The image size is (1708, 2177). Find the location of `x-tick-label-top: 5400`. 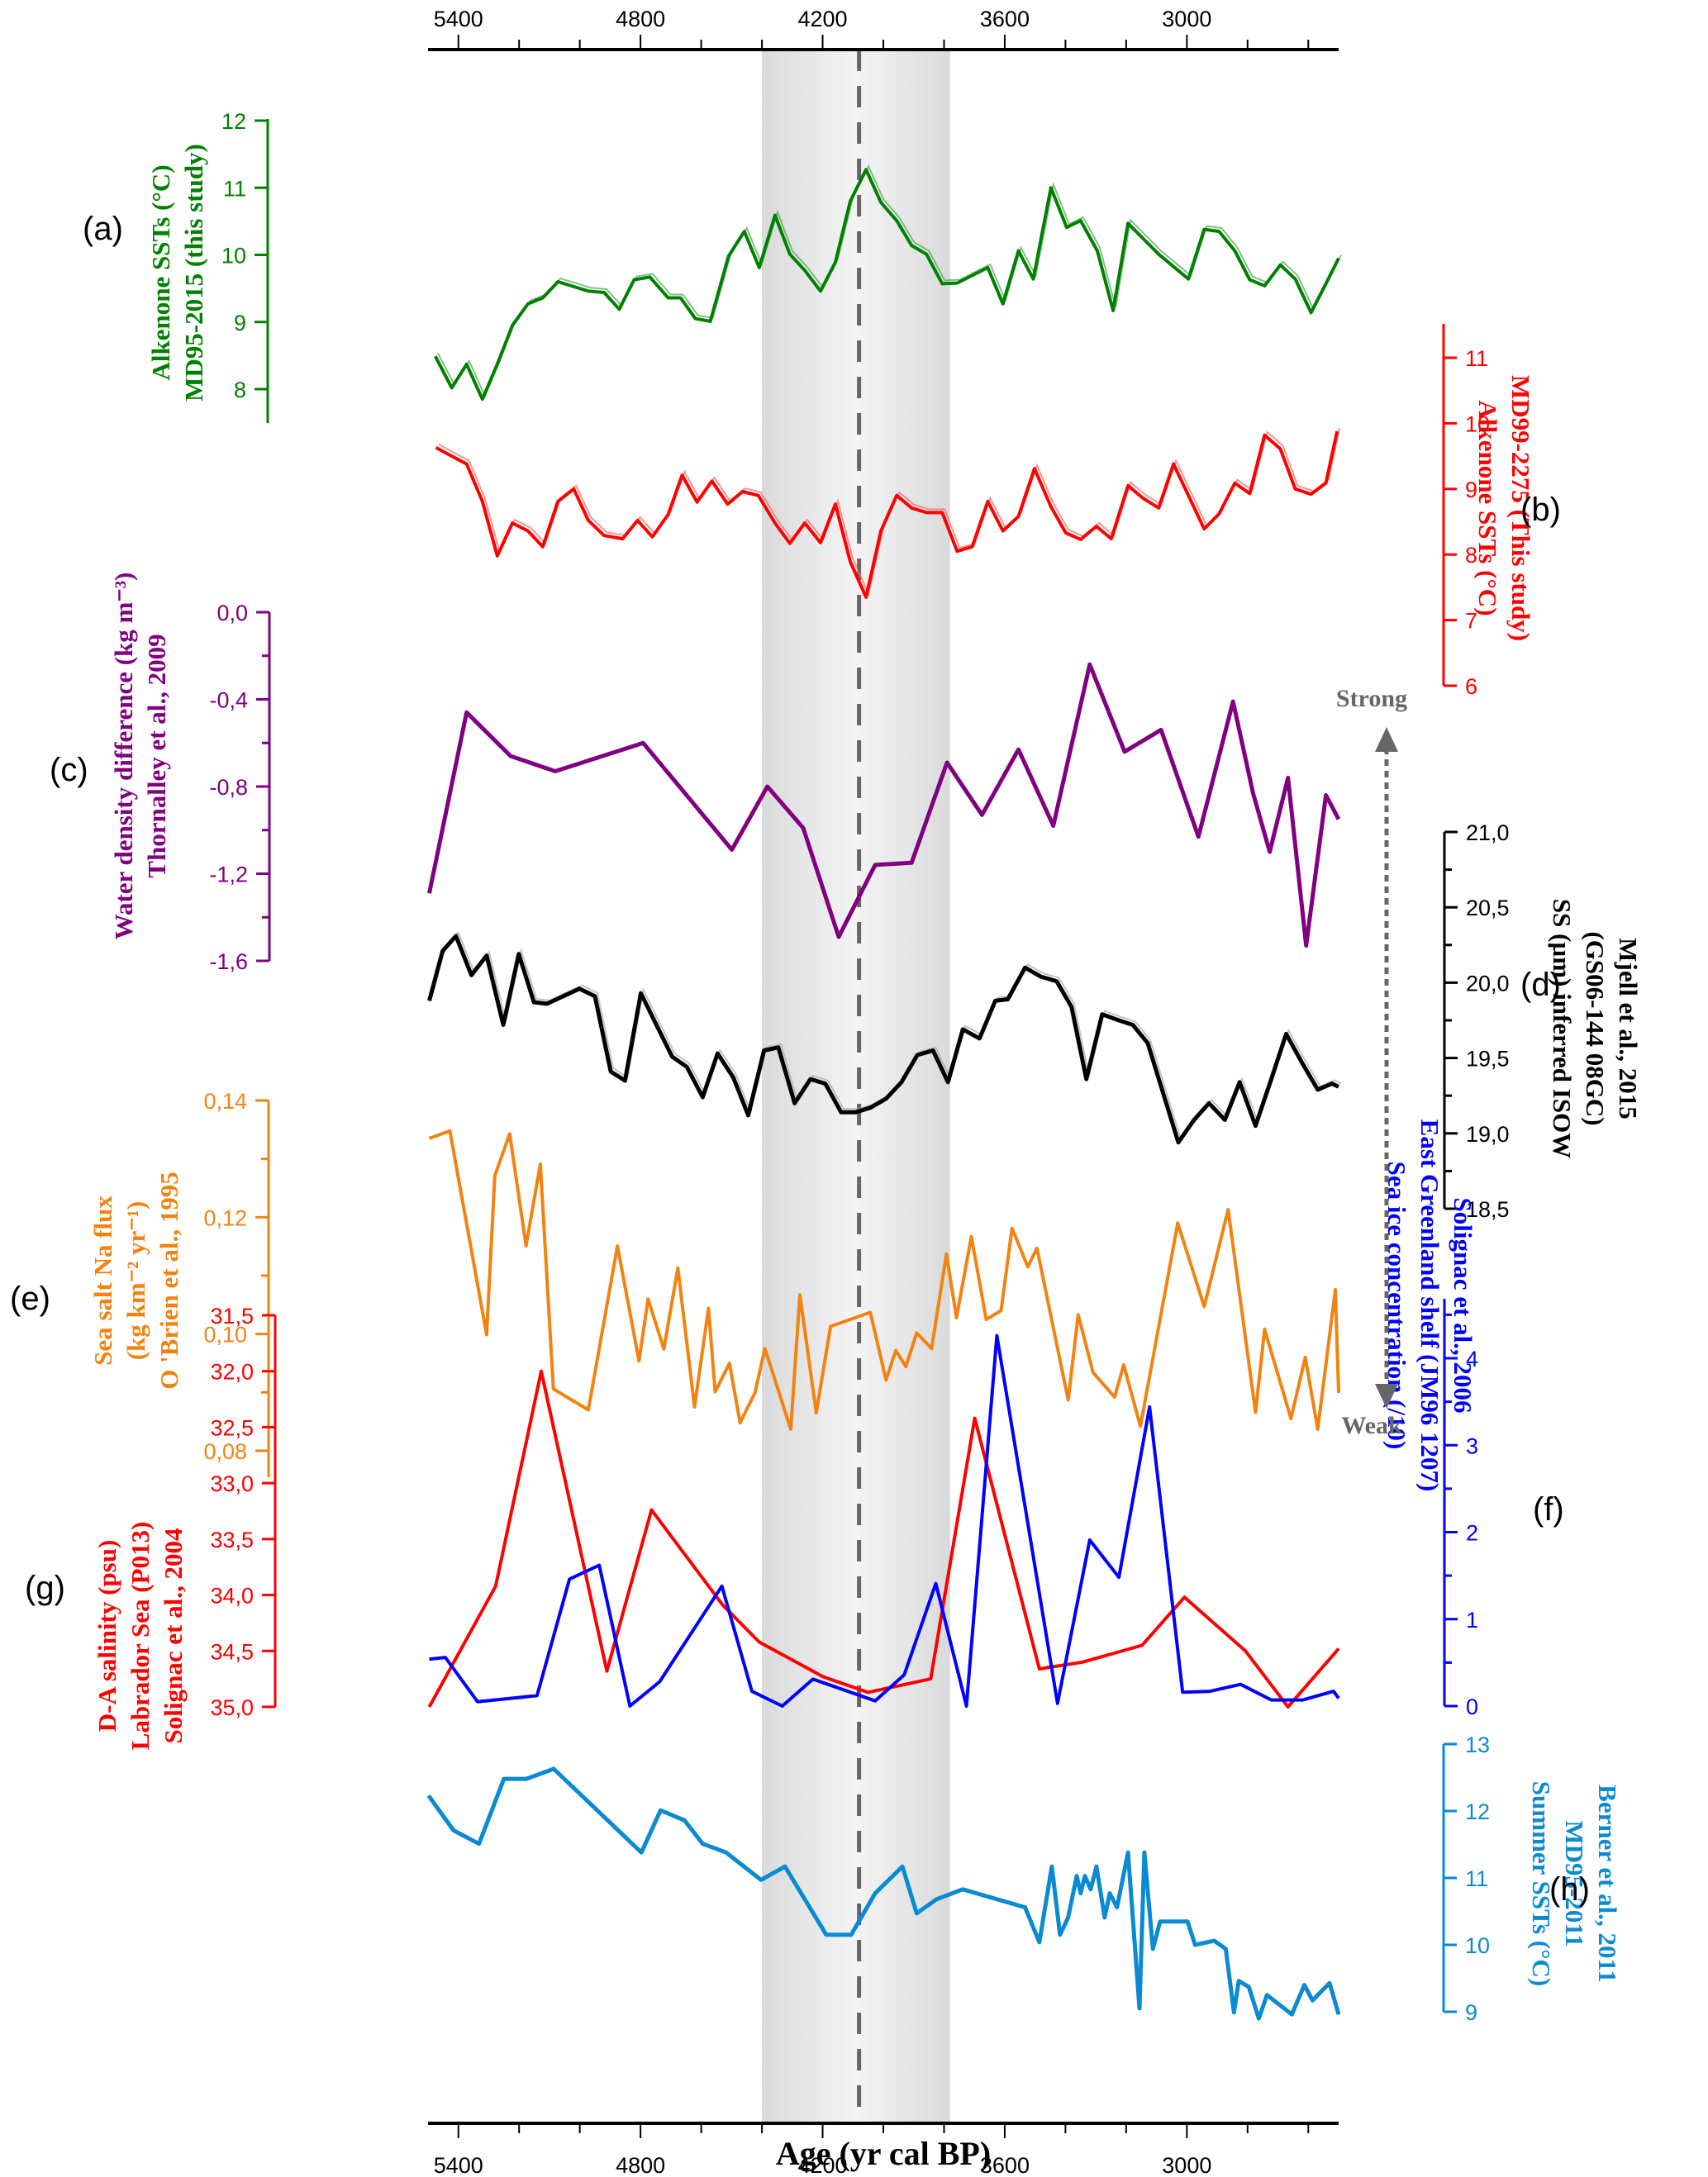

x-tick-label-top: 5400 is located at coordinates (458, 19).